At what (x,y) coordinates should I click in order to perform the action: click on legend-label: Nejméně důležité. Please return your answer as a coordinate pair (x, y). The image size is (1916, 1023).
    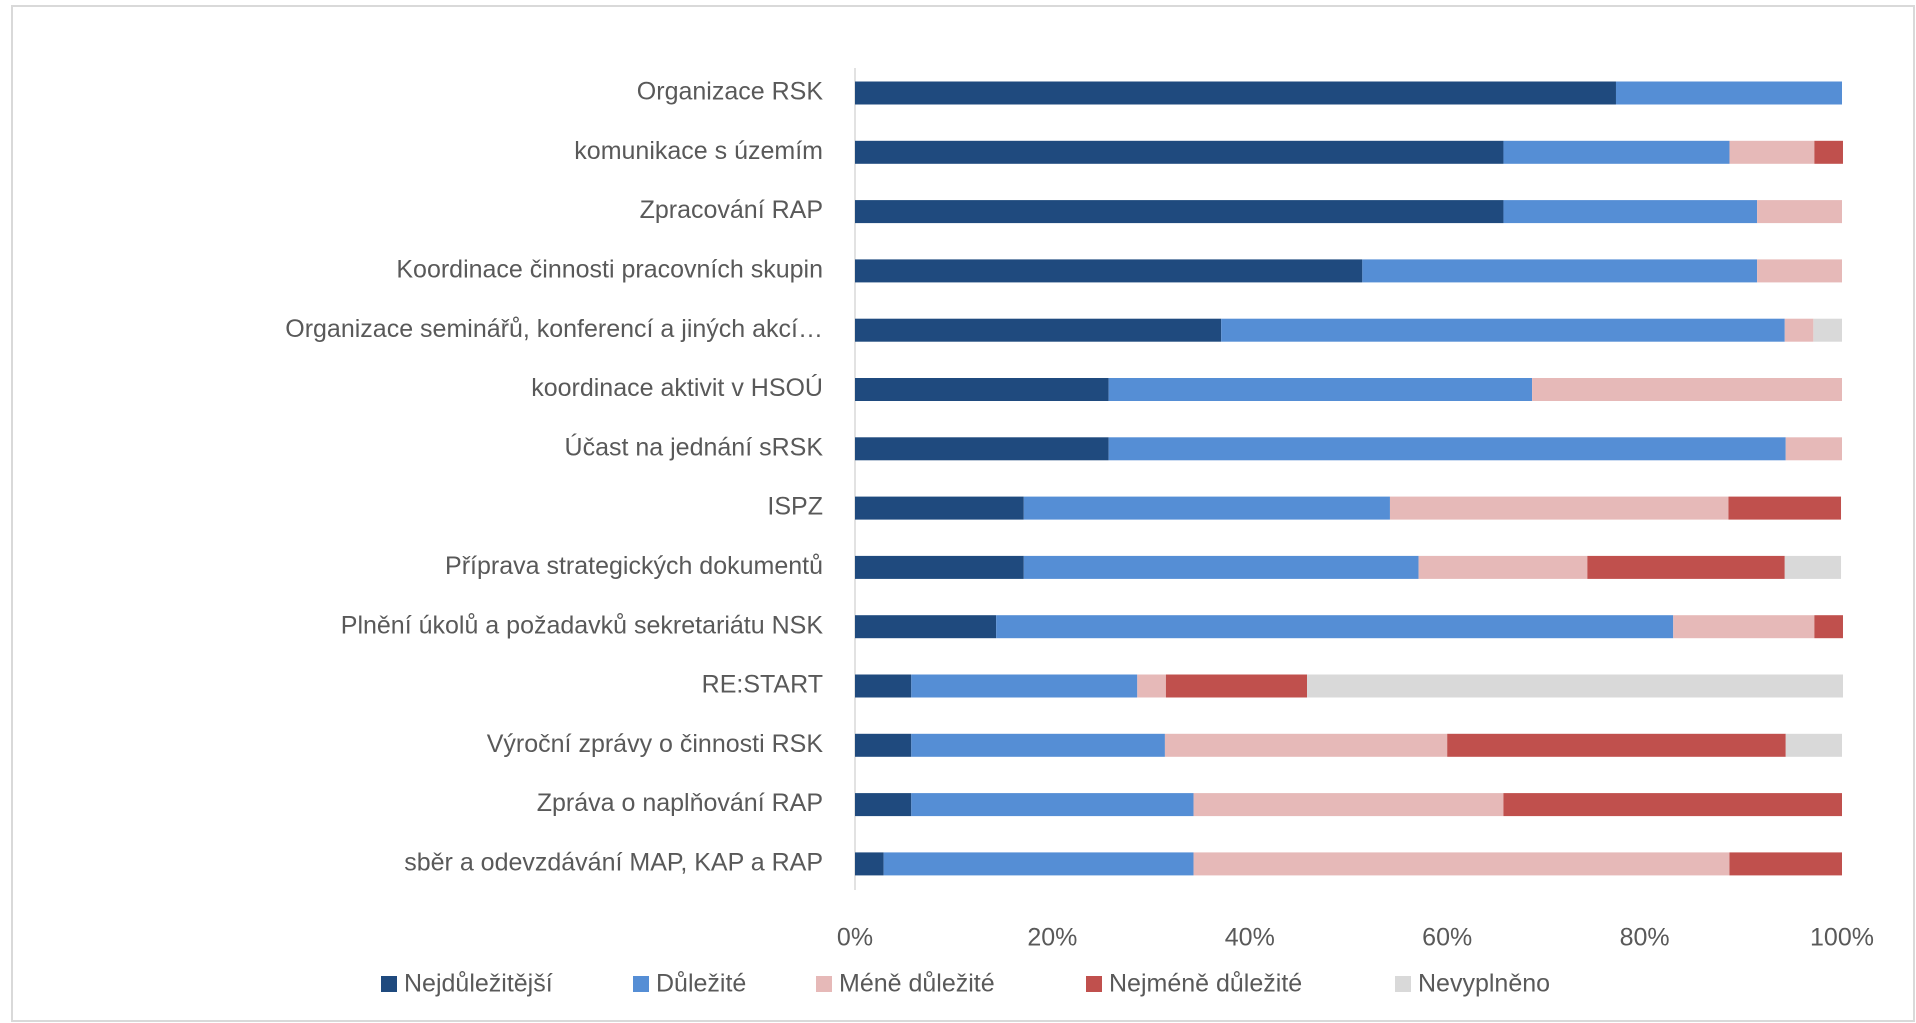
    Looking at the image, I should click on (1205, 984).